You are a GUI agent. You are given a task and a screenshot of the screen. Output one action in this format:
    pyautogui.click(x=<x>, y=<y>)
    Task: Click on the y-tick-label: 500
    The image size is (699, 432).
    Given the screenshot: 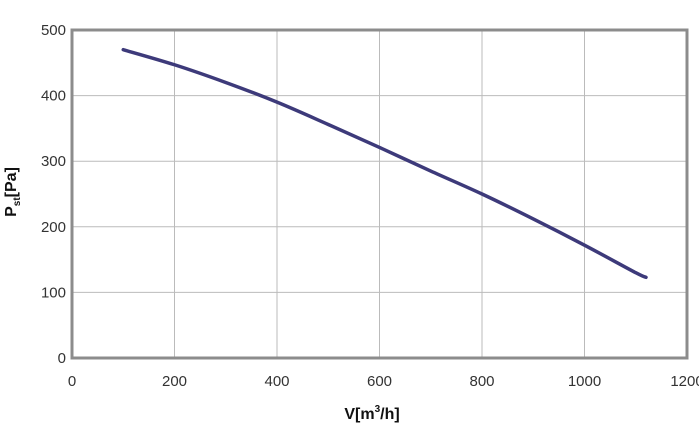 What is the action you would take?
    pyautogui.click(x=53, y=30)
    